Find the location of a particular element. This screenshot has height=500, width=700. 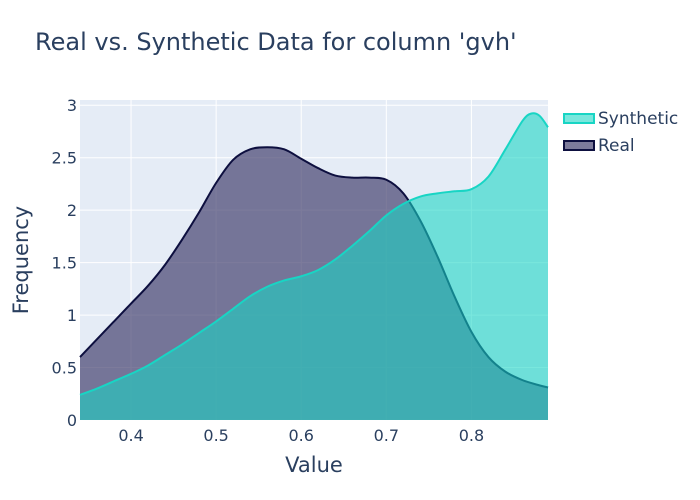

y-tick-label: 0.5 is located at coordinates (64, 368).